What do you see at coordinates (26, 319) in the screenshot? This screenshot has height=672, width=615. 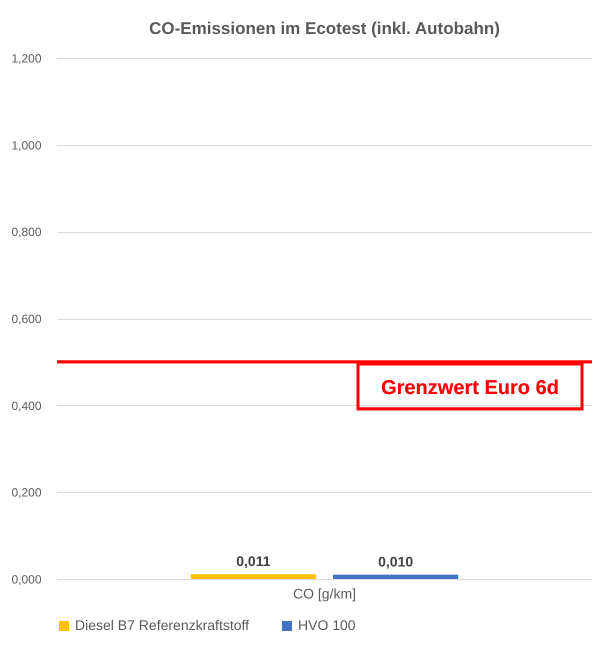 I see `y-tick-label: 0,600` at bounding box center [26, 319].